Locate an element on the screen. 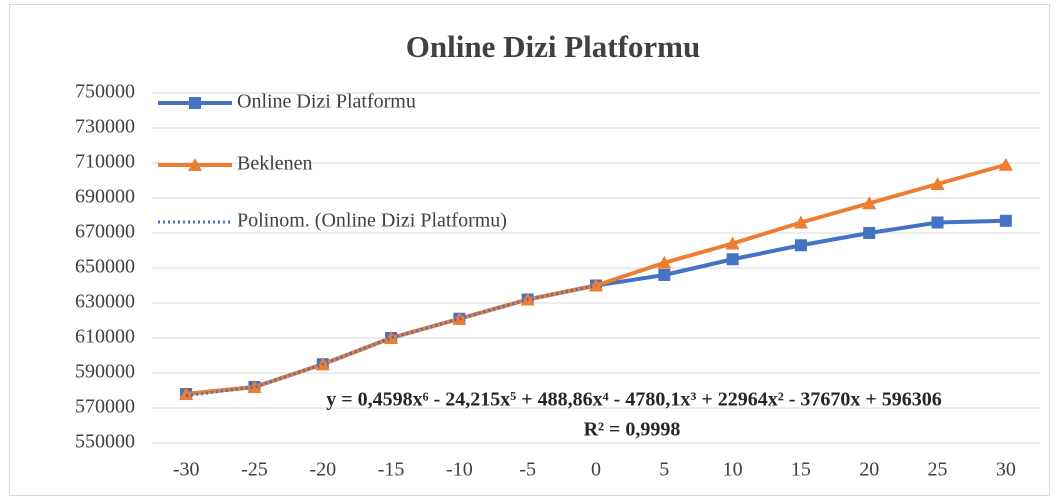 The height and width of the screenshot is (501, 1060). y-tick-label: 570000 is located at coordinates (105, 407).